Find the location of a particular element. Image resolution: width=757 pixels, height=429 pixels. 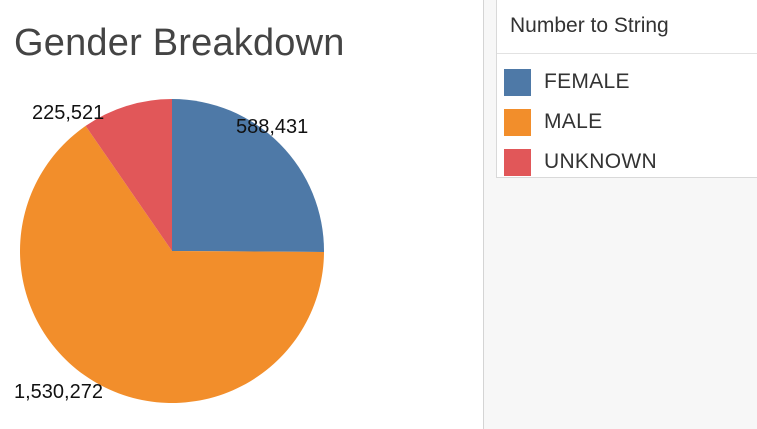

legend-swatch-male is located at coordinates (517, 122).